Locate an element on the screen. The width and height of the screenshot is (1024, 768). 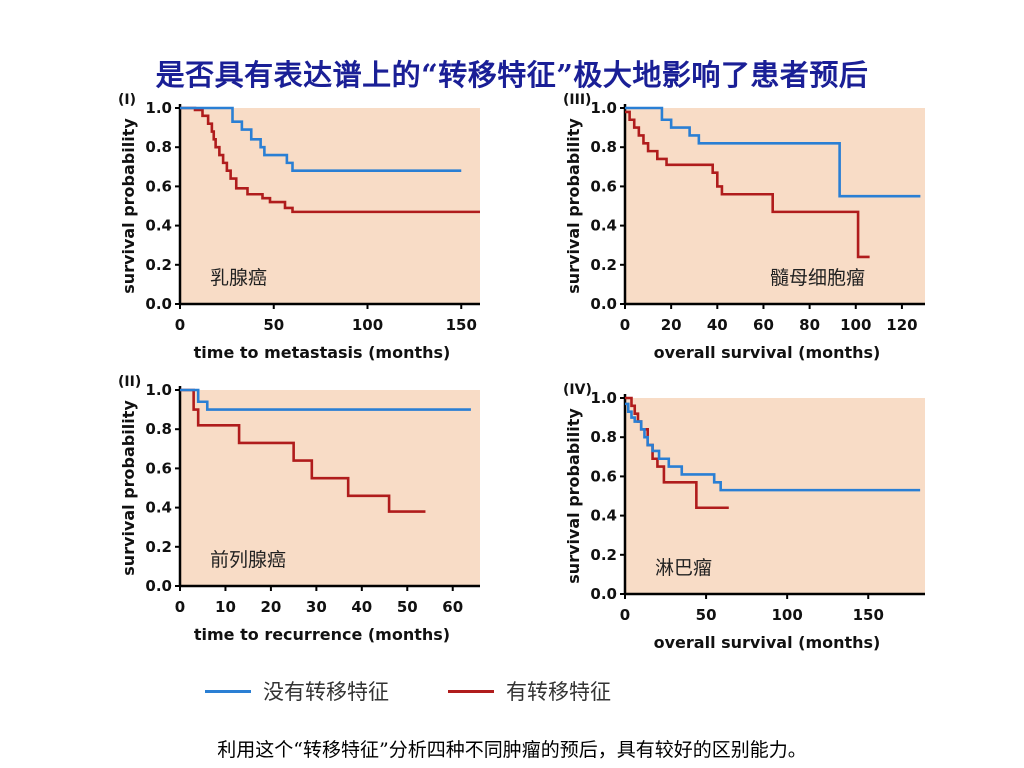
chart-0-y-tick-label: 0.2 is located at coordinates (158, 265).